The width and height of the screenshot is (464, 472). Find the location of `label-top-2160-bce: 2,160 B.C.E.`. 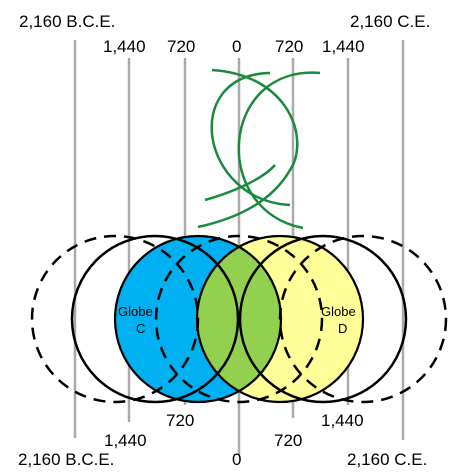

label-top-2160-bce: 2,160 B.C.E. is located at coordinates (67, 21).